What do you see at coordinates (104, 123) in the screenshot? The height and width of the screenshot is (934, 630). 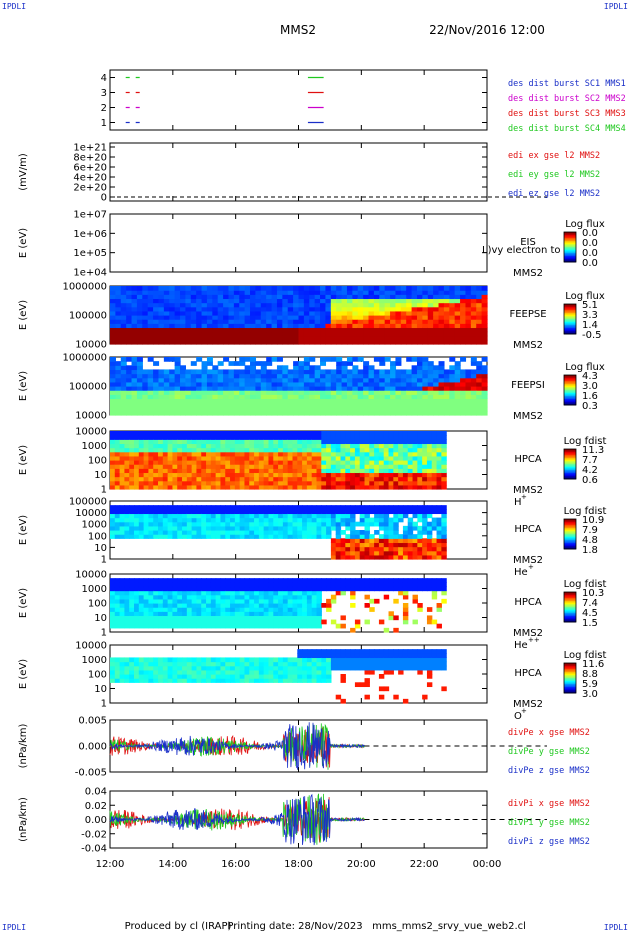 I see `y-tick-label: 1` at bounding box center [104, 123].